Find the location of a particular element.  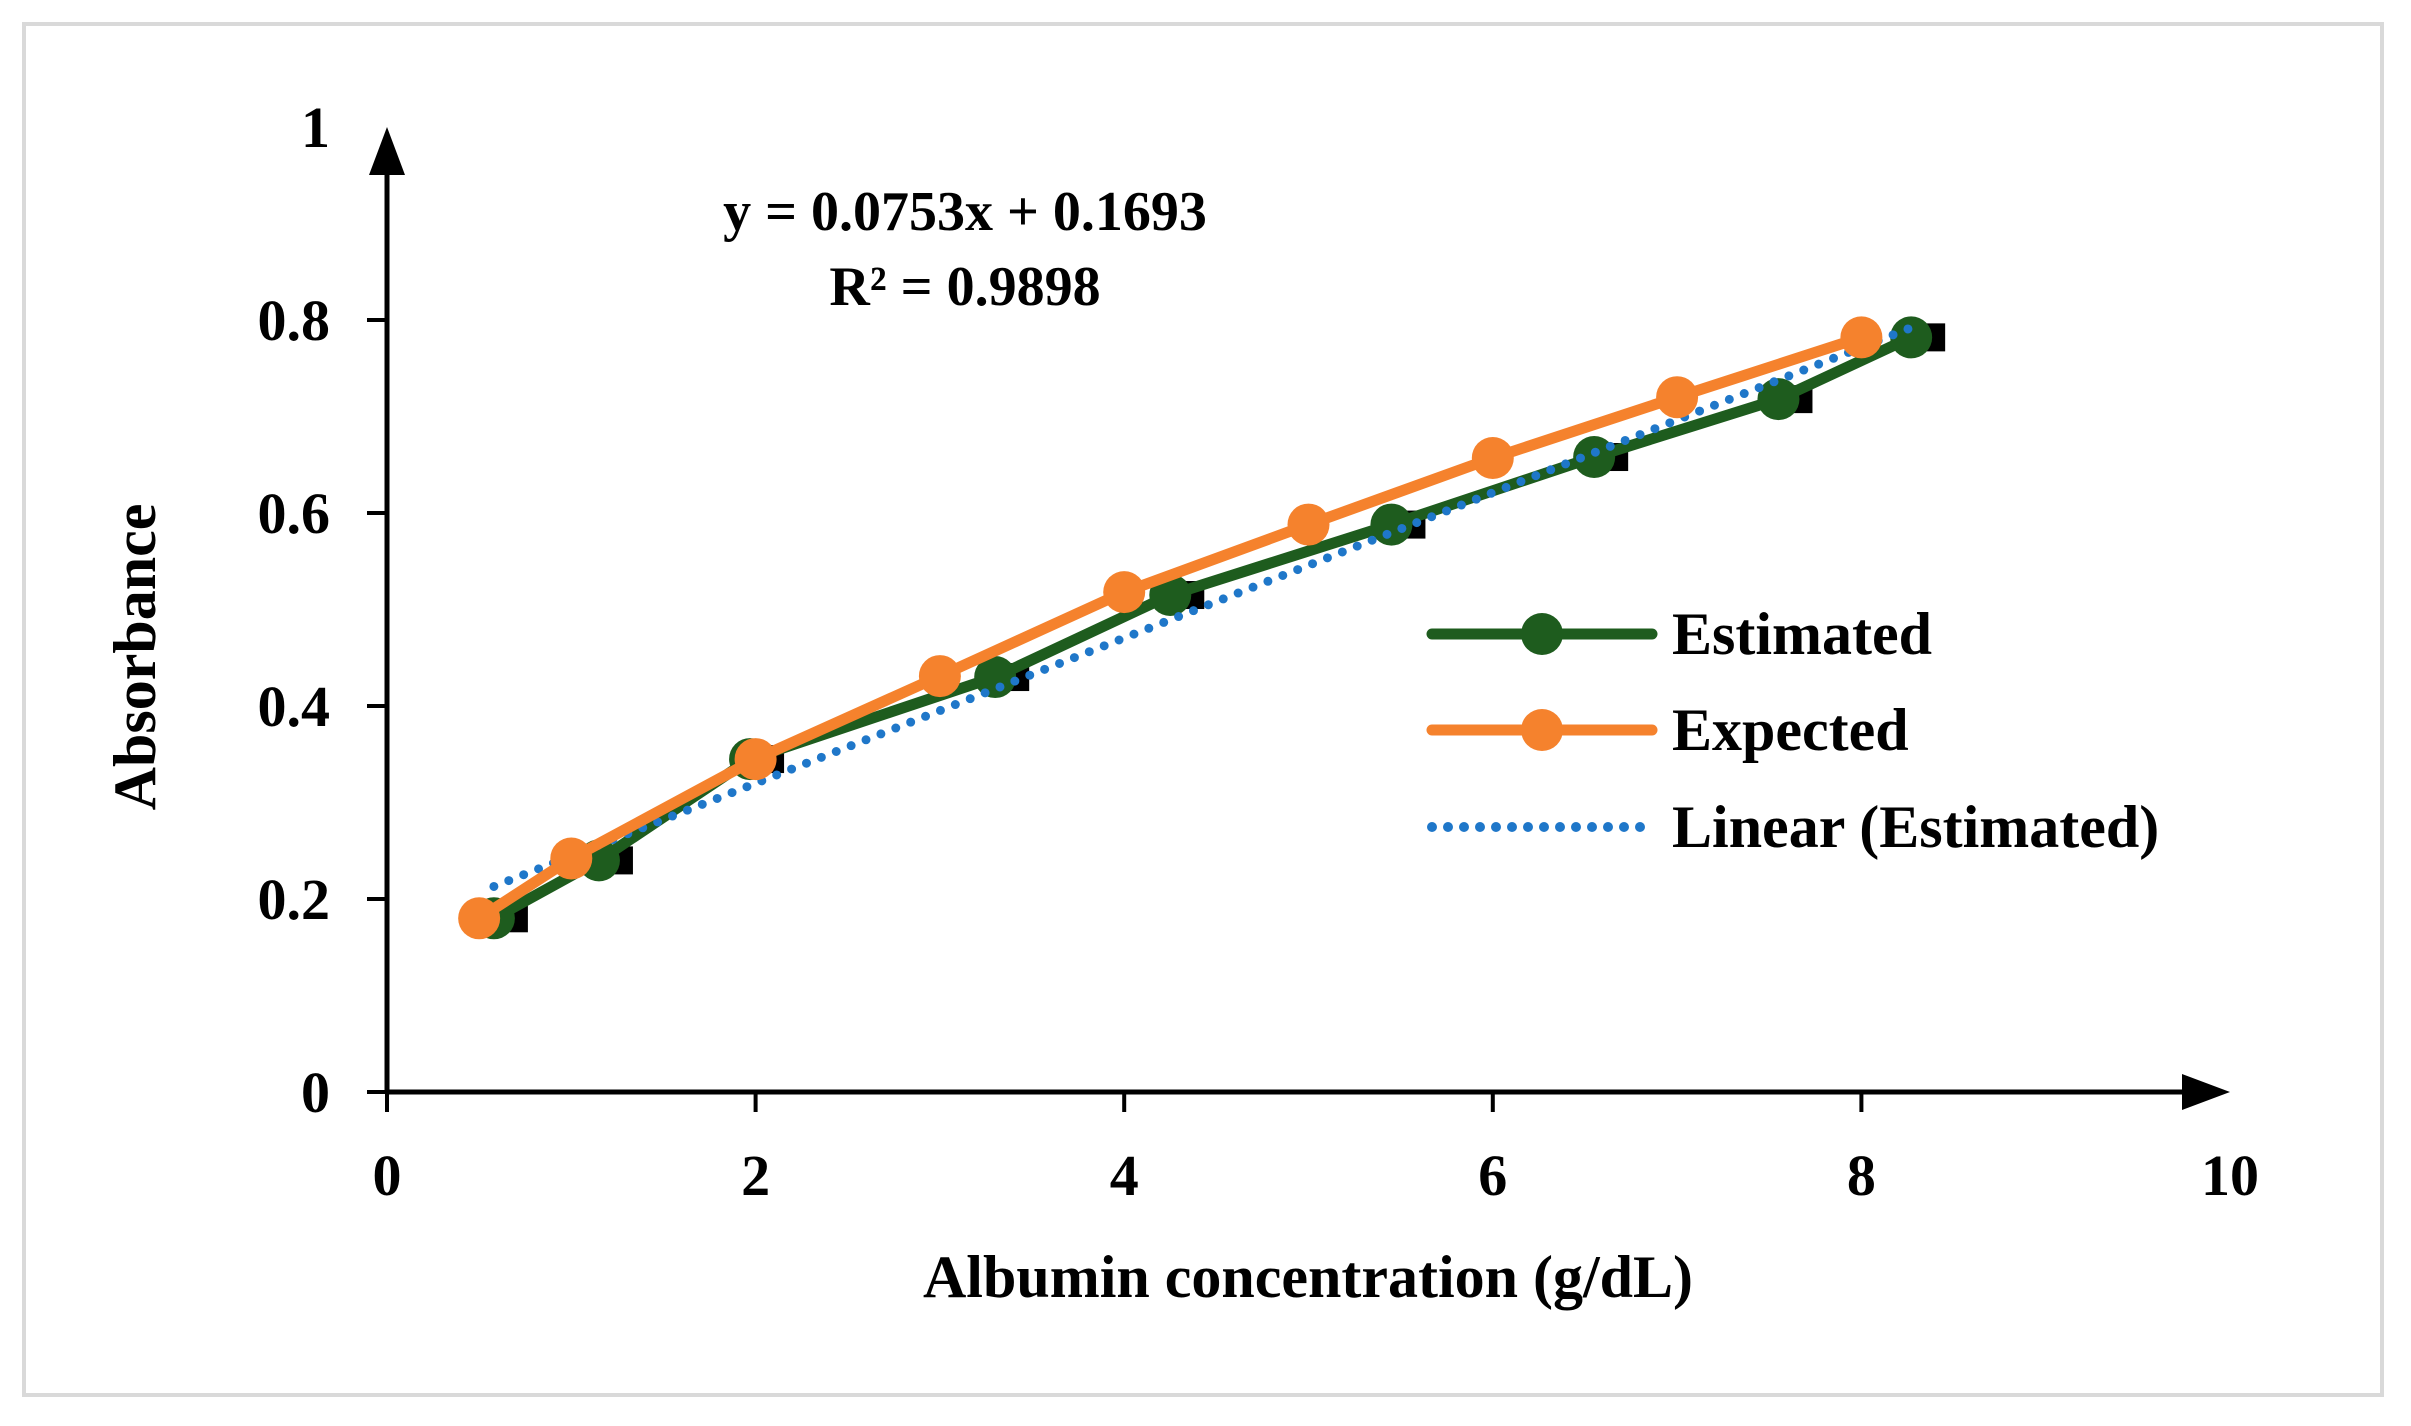

legend-item-expected: Expected is located at coordinates (1667, 730).